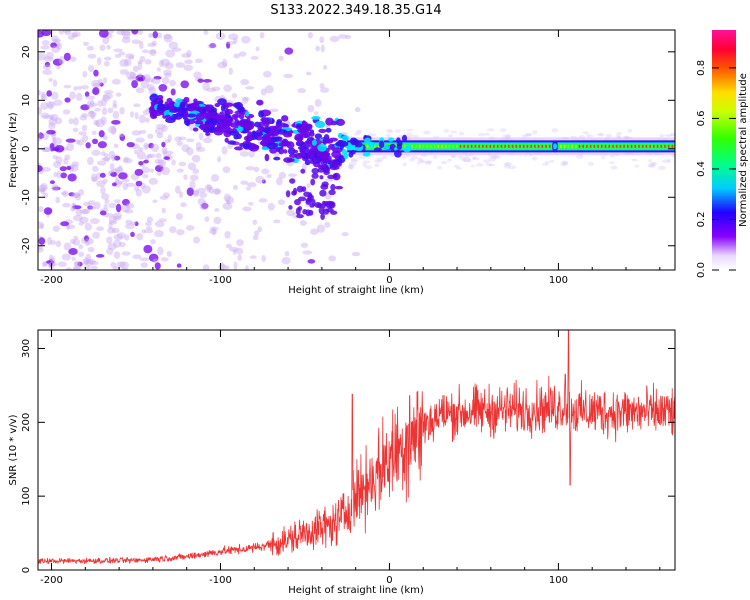 Image resolution: width=750 pixels, height=600 pixels. I want to click on snr-y-tick-label: 0, so click(26, 570).